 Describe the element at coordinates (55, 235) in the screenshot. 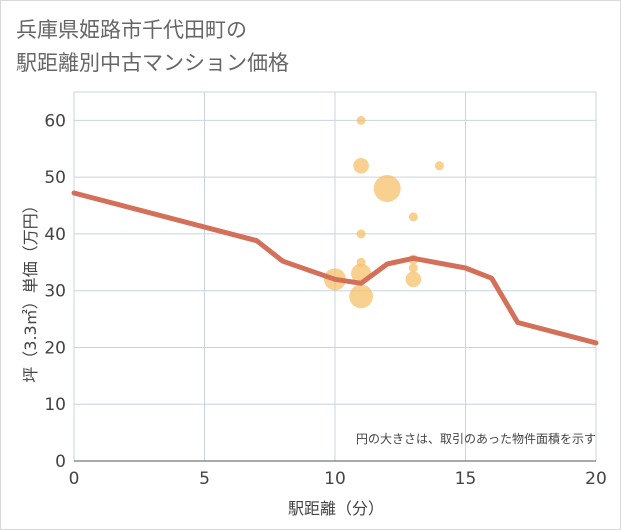

I see `y-tick-label: 40` at that location.